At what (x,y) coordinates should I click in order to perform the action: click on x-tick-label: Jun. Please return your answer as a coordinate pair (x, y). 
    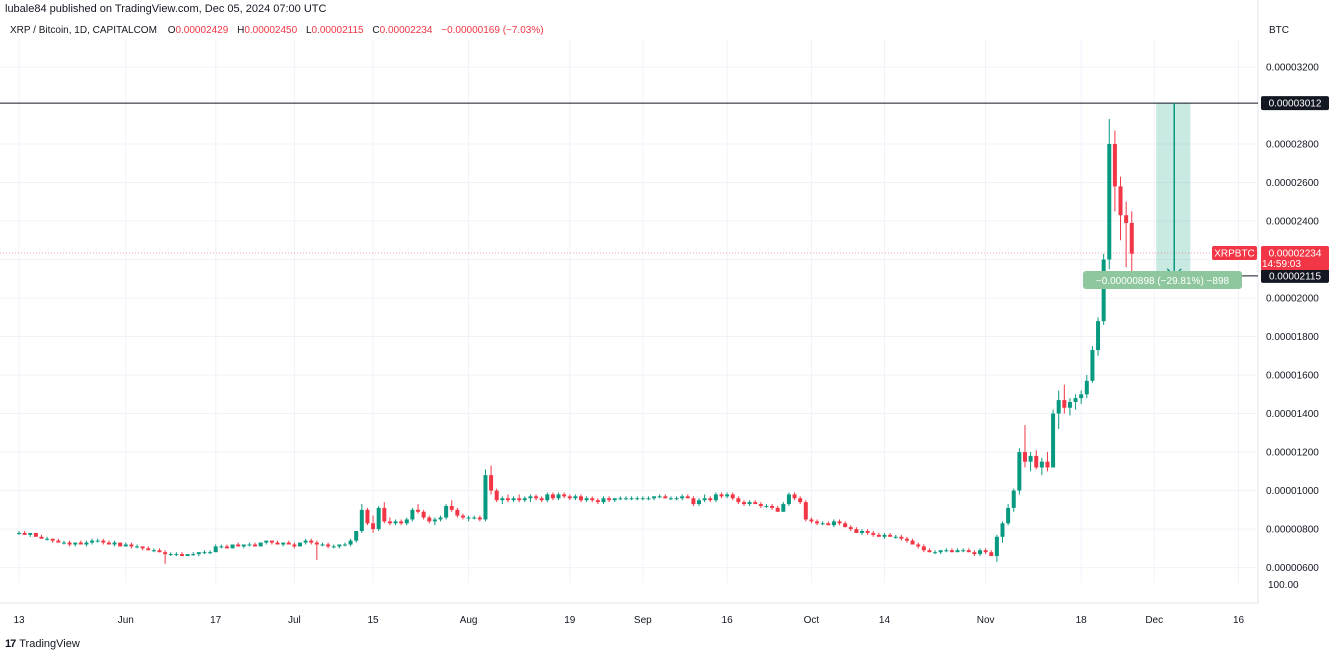
    Looking at the image, I should click on (126, 620).